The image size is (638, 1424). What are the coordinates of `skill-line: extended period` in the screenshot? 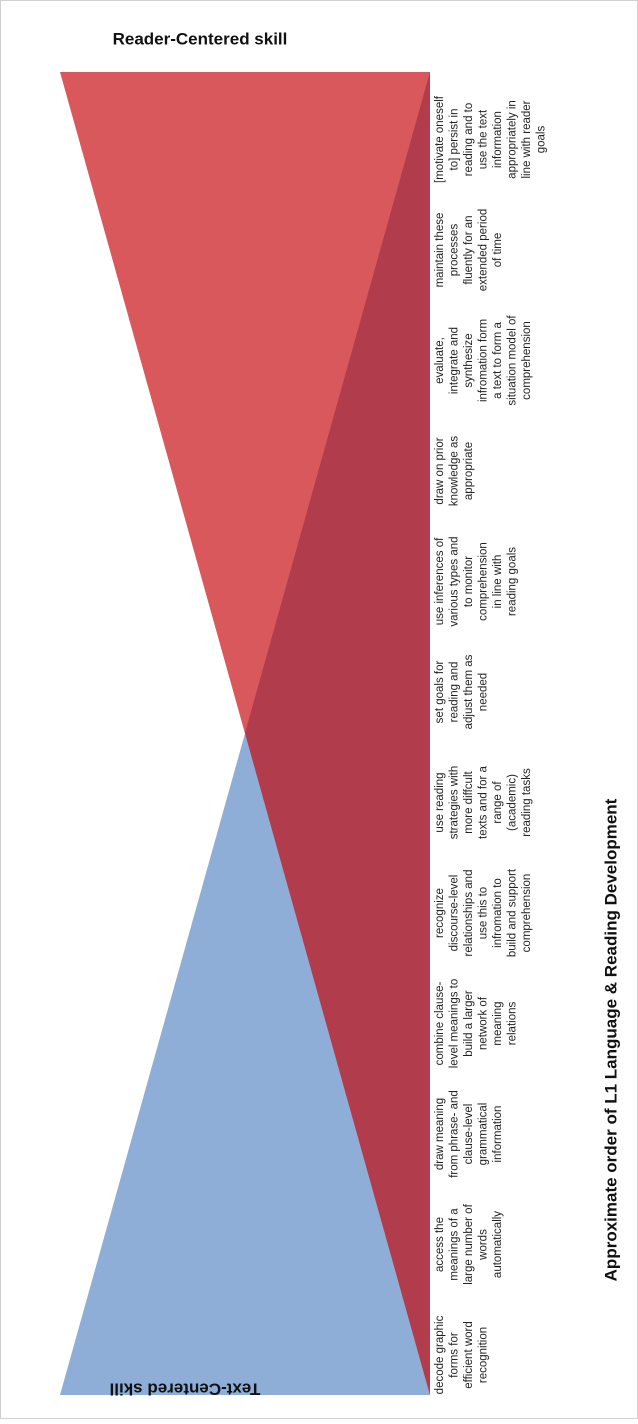 It's located at (484, 250).